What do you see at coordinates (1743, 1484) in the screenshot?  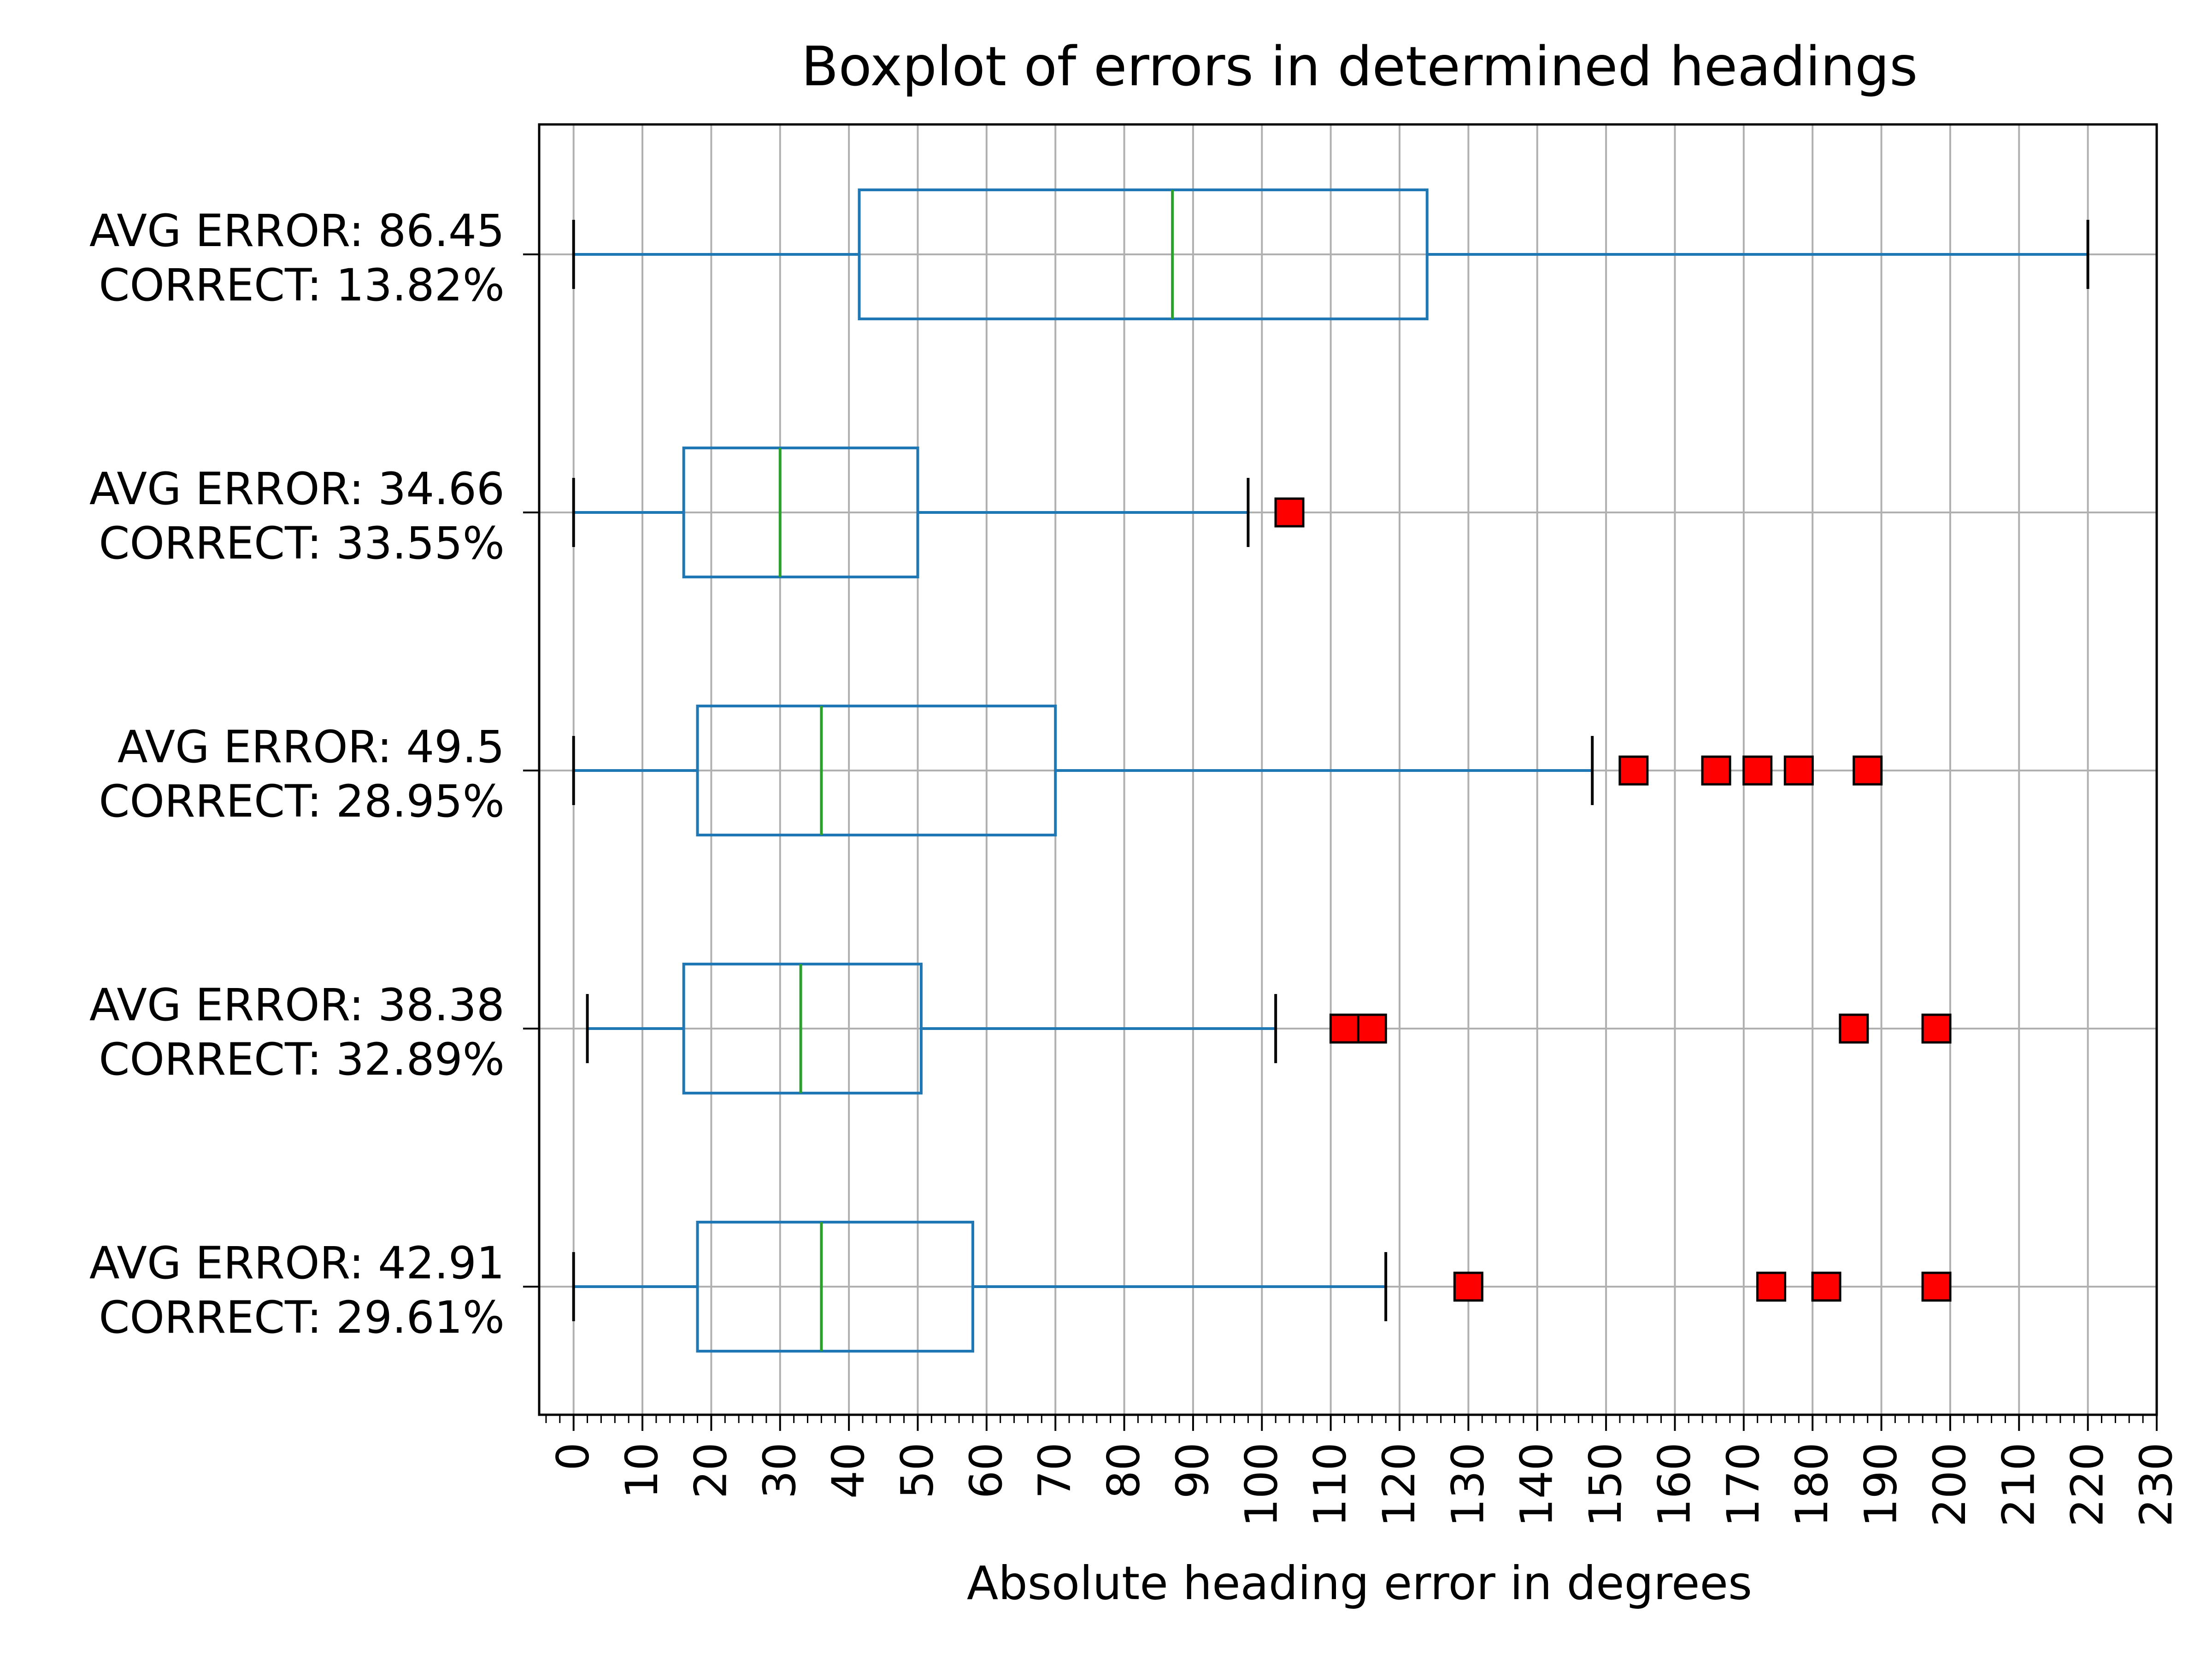 I see `x-tick-label: 170` at bounding box center [1743, 1484].